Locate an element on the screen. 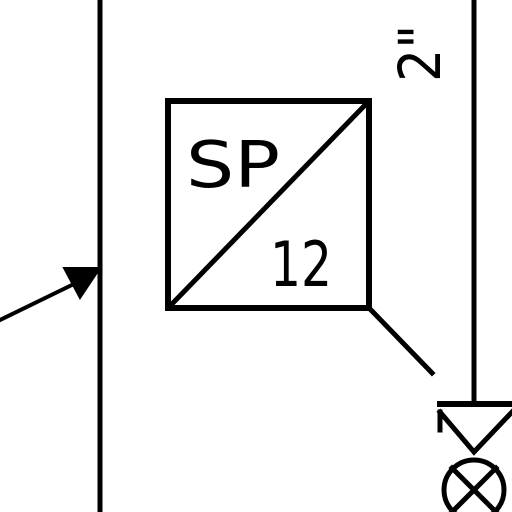 The width and height of the screenshot is (512, 512). instrument-tag-letters: SP is located at coordinates (233, 166).